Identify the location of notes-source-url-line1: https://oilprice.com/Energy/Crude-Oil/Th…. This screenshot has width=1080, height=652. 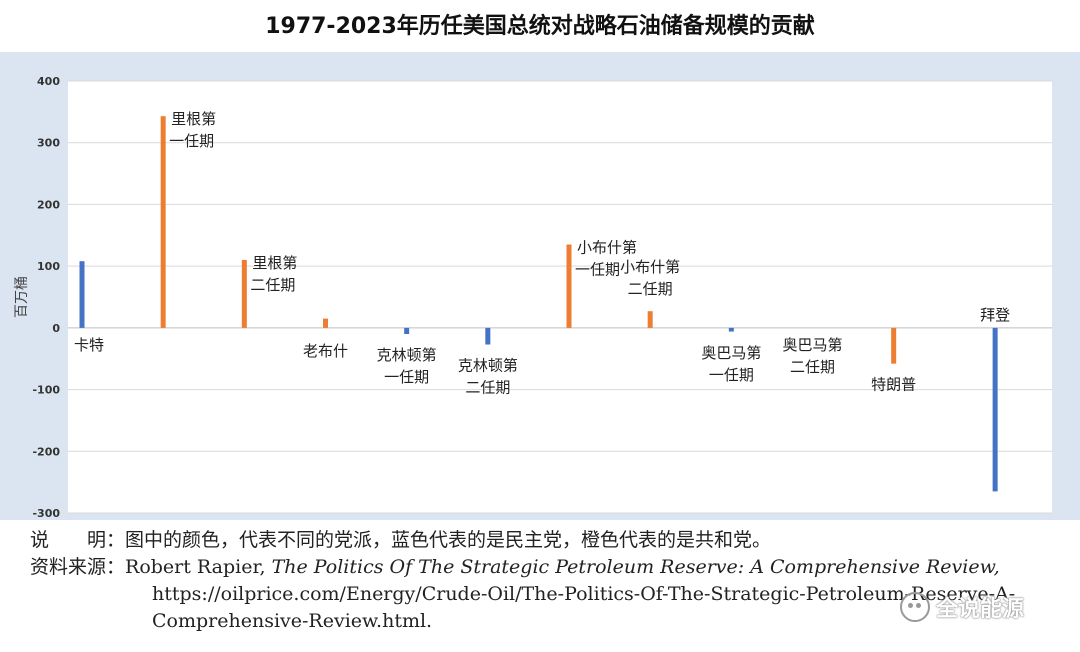
(584, 594).